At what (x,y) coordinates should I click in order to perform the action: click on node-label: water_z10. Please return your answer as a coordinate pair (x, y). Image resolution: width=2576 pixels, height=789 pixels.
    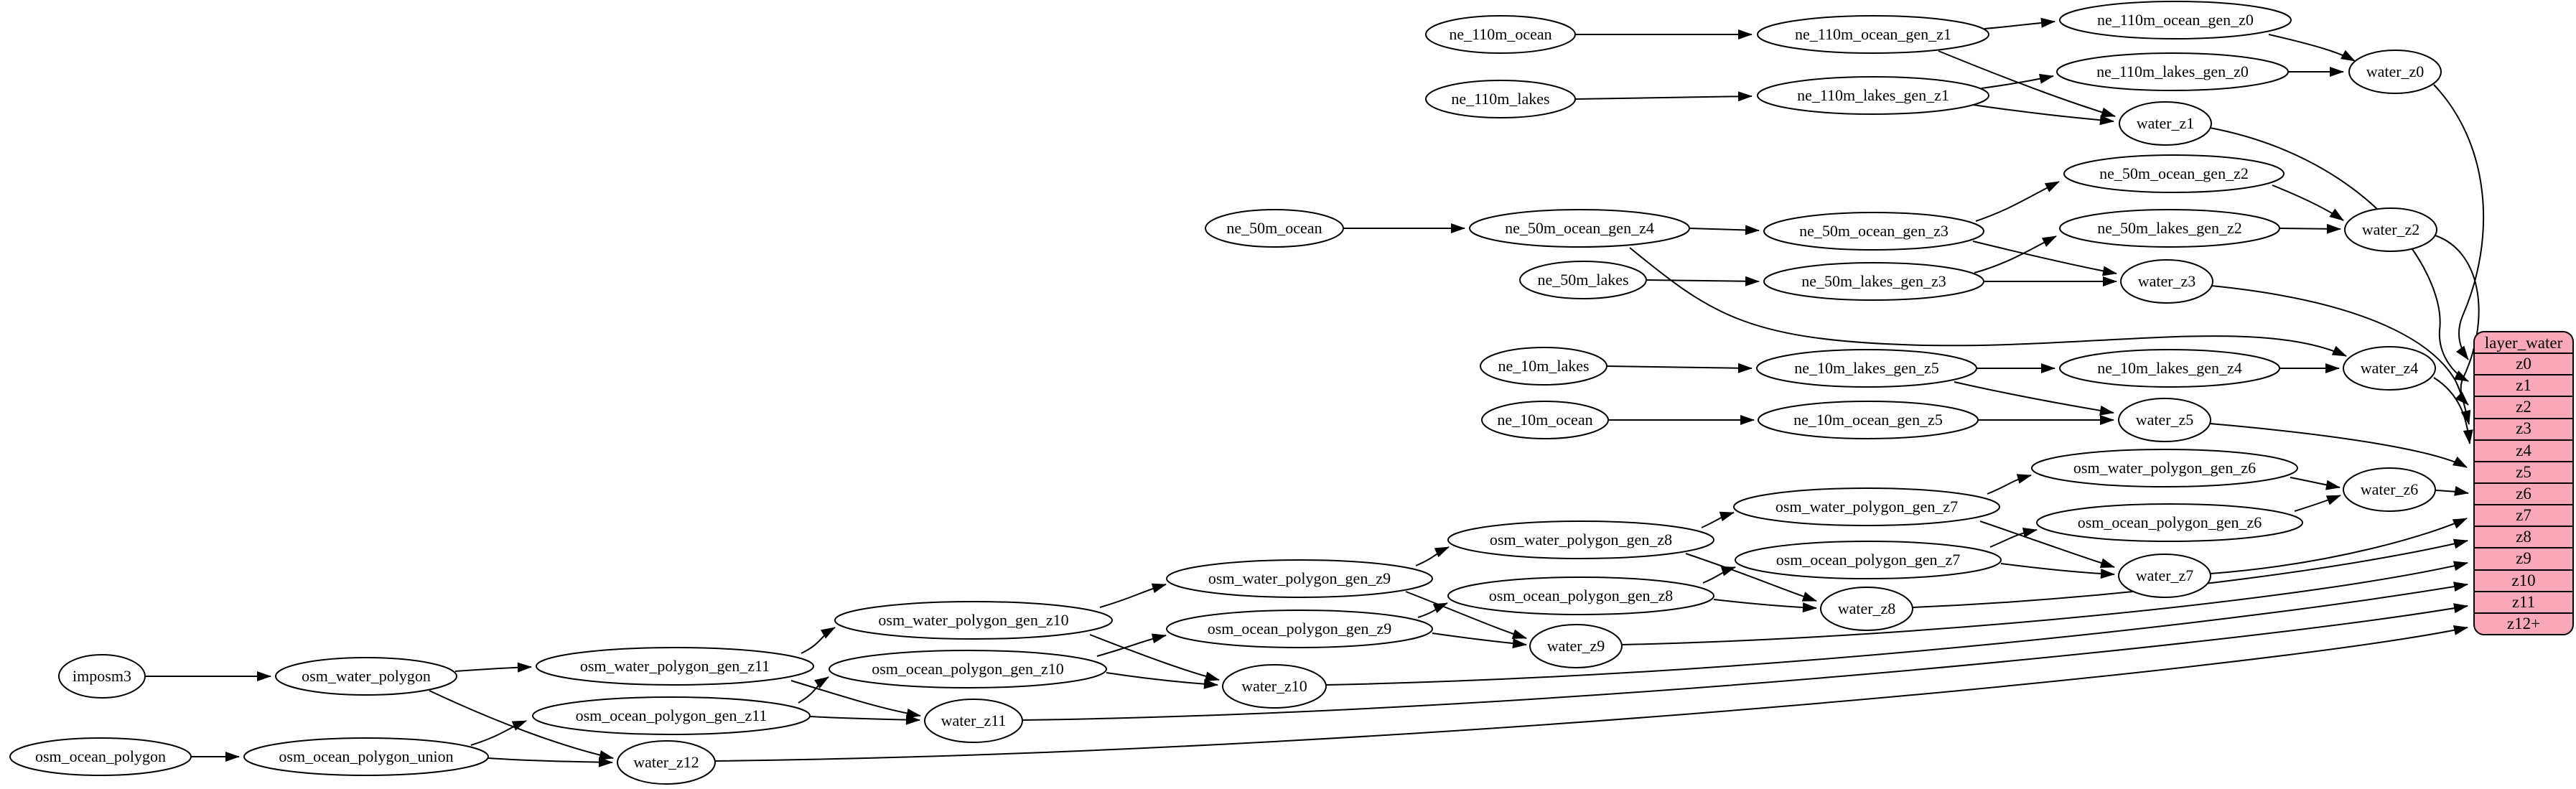
    Looking at the image, I should click on (1274, 686).